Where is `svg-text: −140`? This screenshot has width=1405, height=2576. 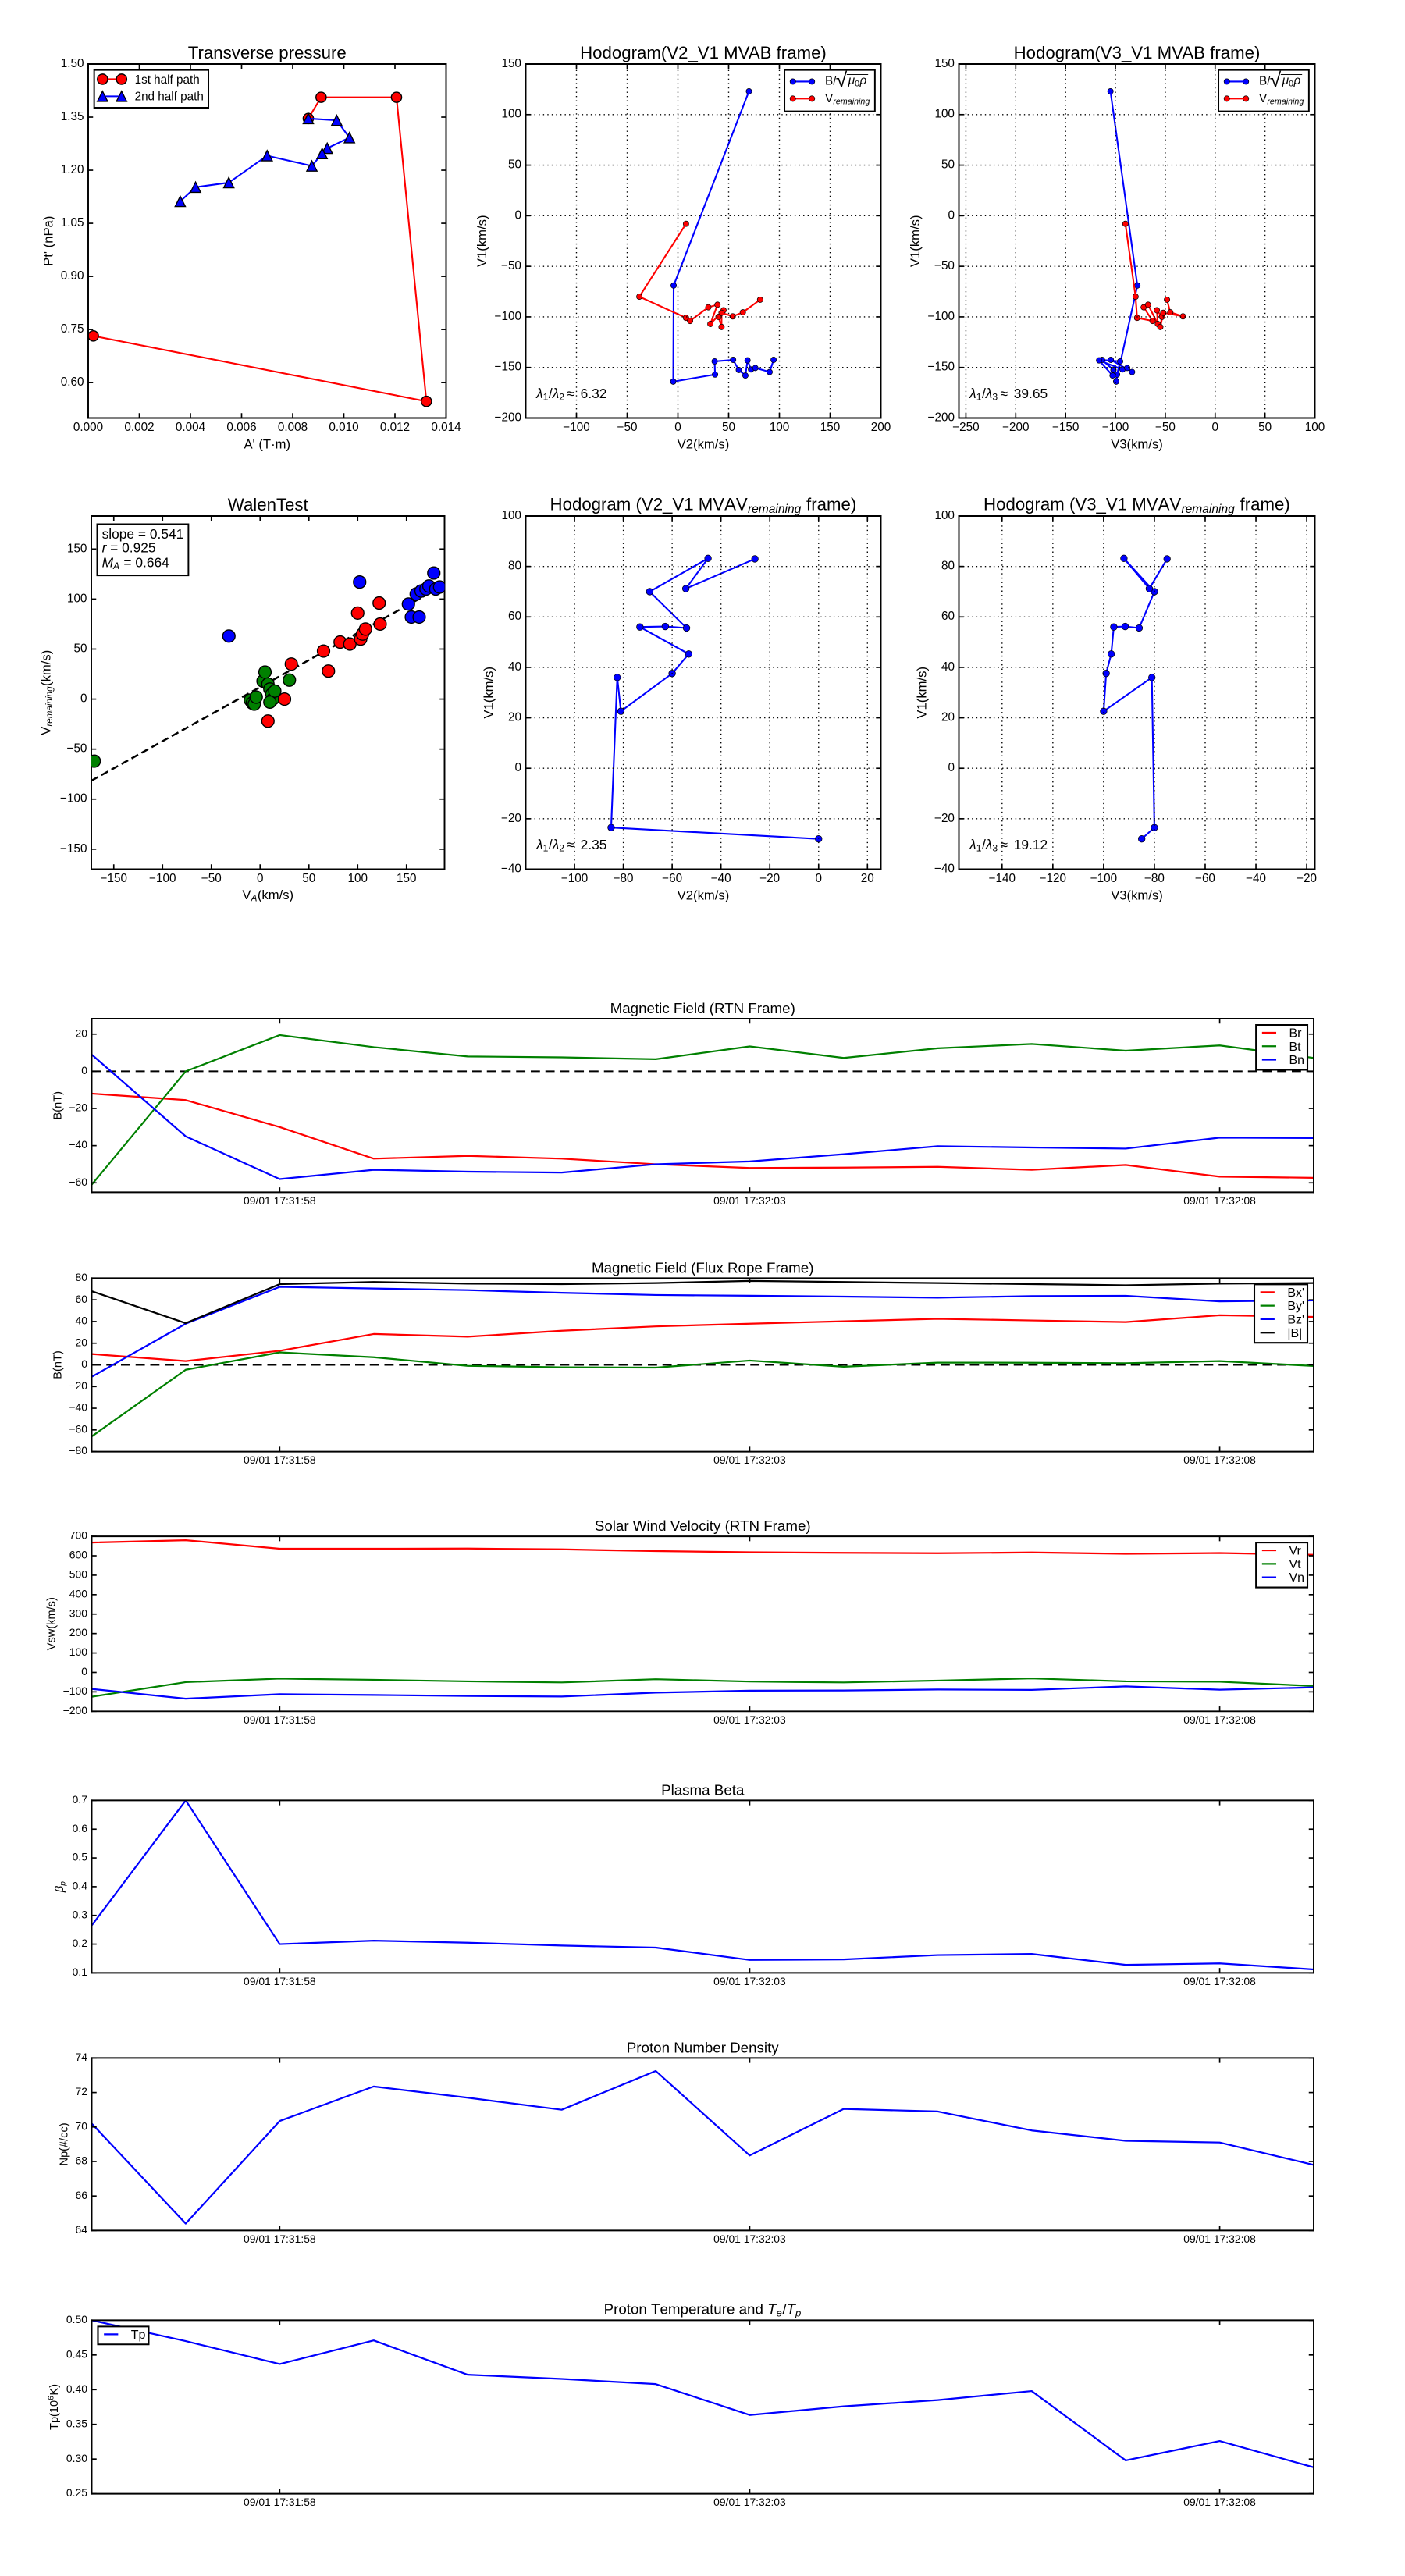
svg-text: −140 is located at coordinates (1003, 878).